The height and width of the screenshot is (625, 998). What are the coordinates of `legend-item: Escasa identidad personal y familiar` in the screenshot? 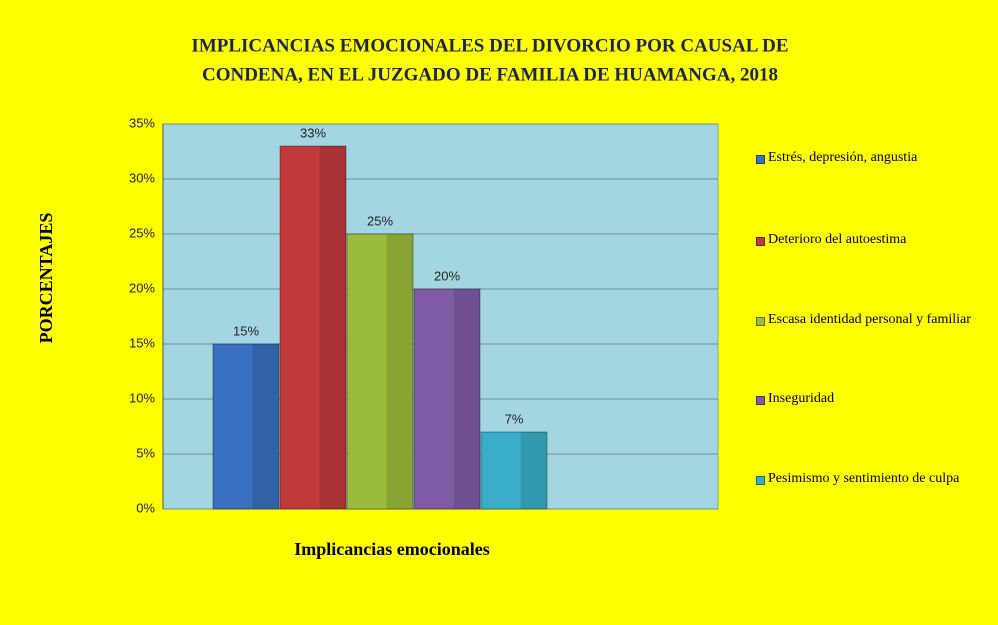 It's located at (874, 320).